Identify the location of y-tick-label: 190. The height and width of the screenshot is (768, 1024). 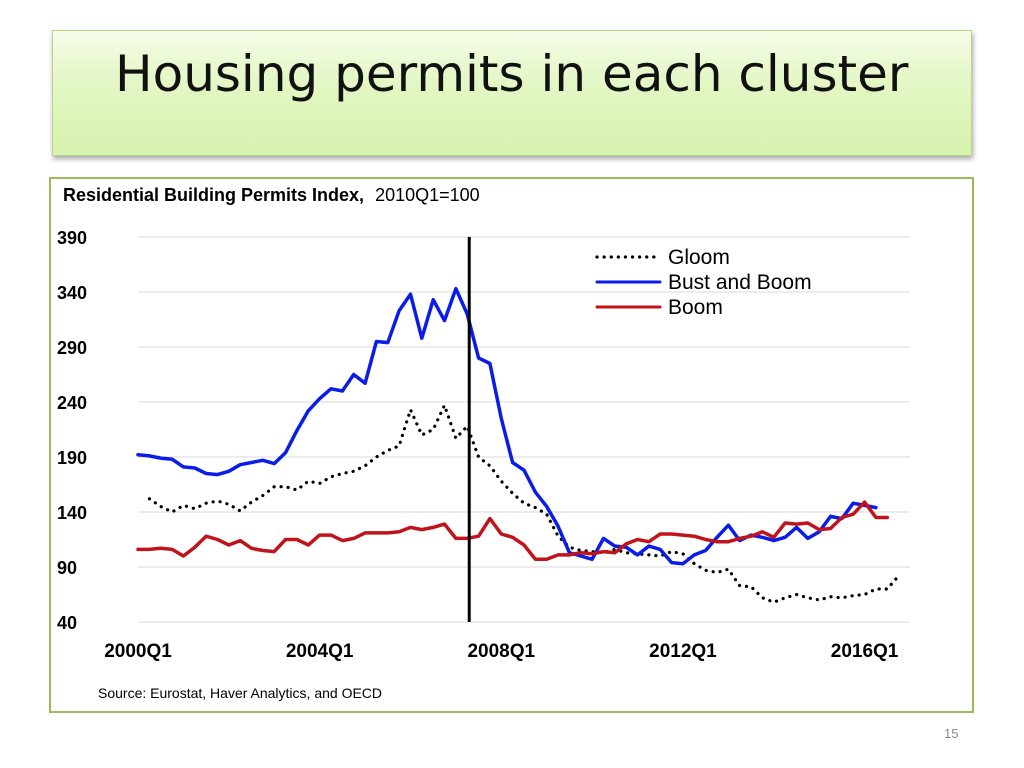
(72, 458).